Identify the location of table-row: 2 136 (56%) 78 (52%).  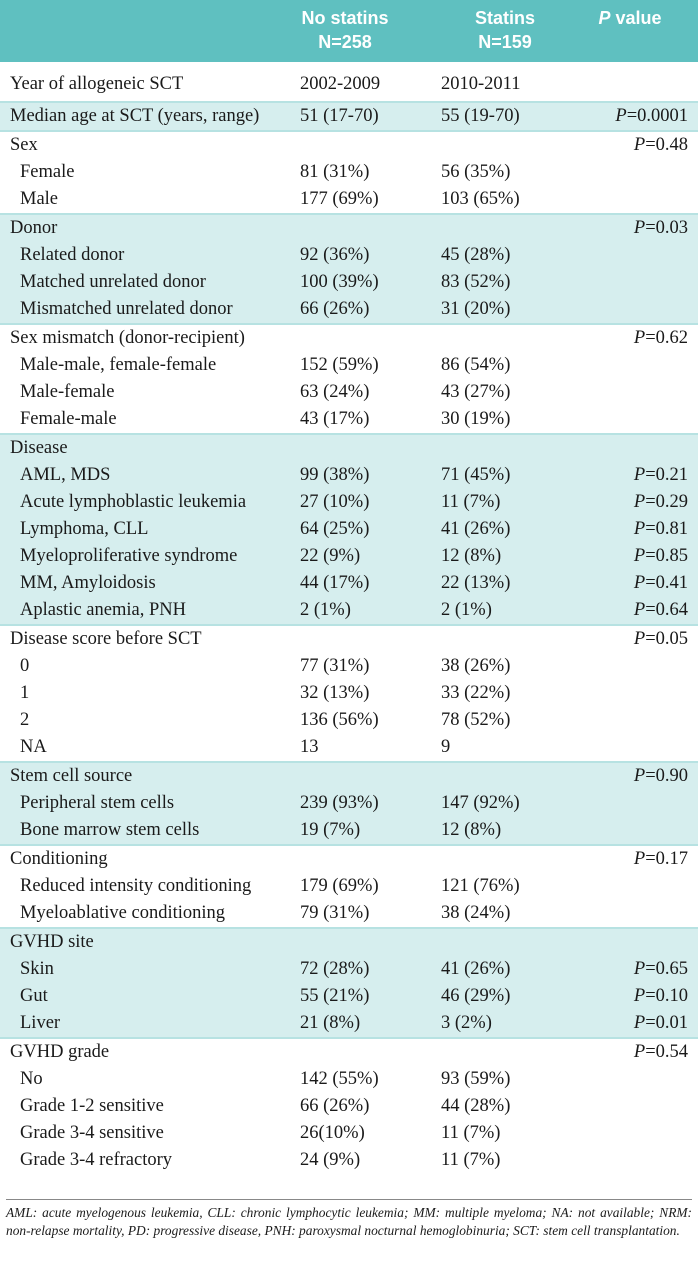
(349, 720).